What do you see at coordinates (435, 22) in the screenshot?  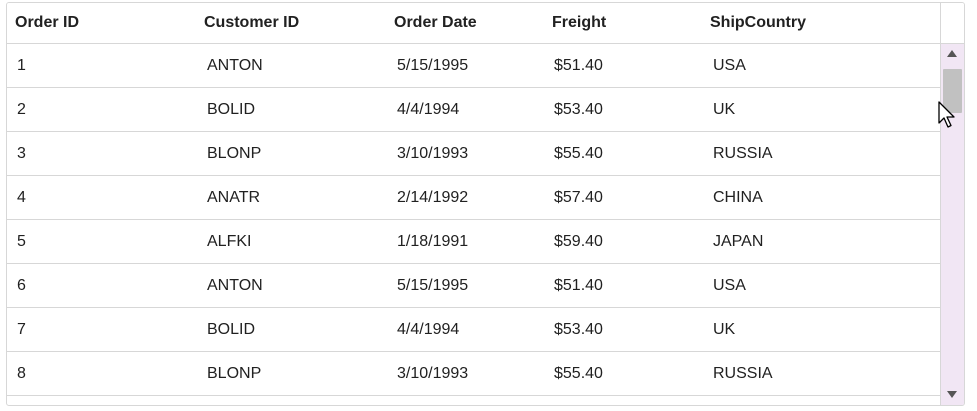 I see `column-header-order-date: Order Date` at bounding box center [435, 22].